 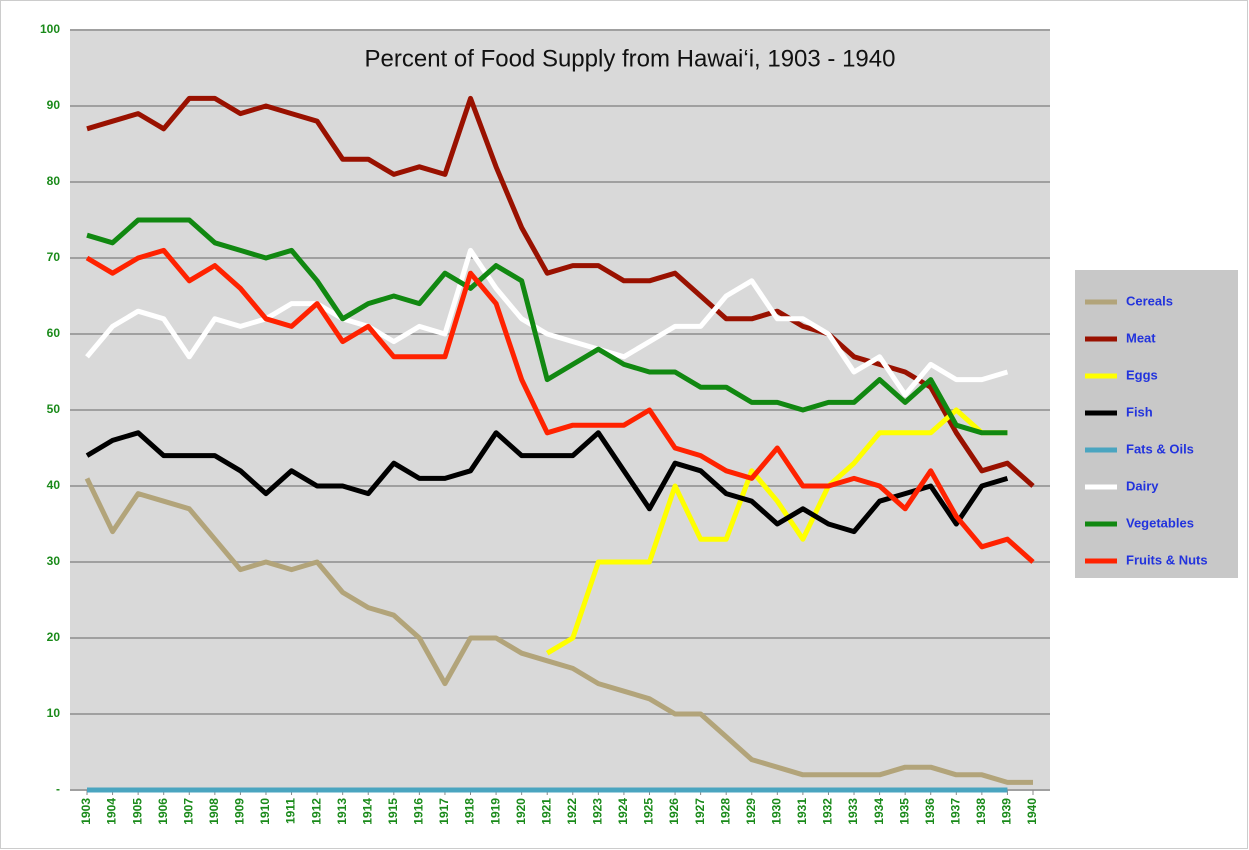 I want to click on x-tick-label: 1938, so click(x=981, y=811).